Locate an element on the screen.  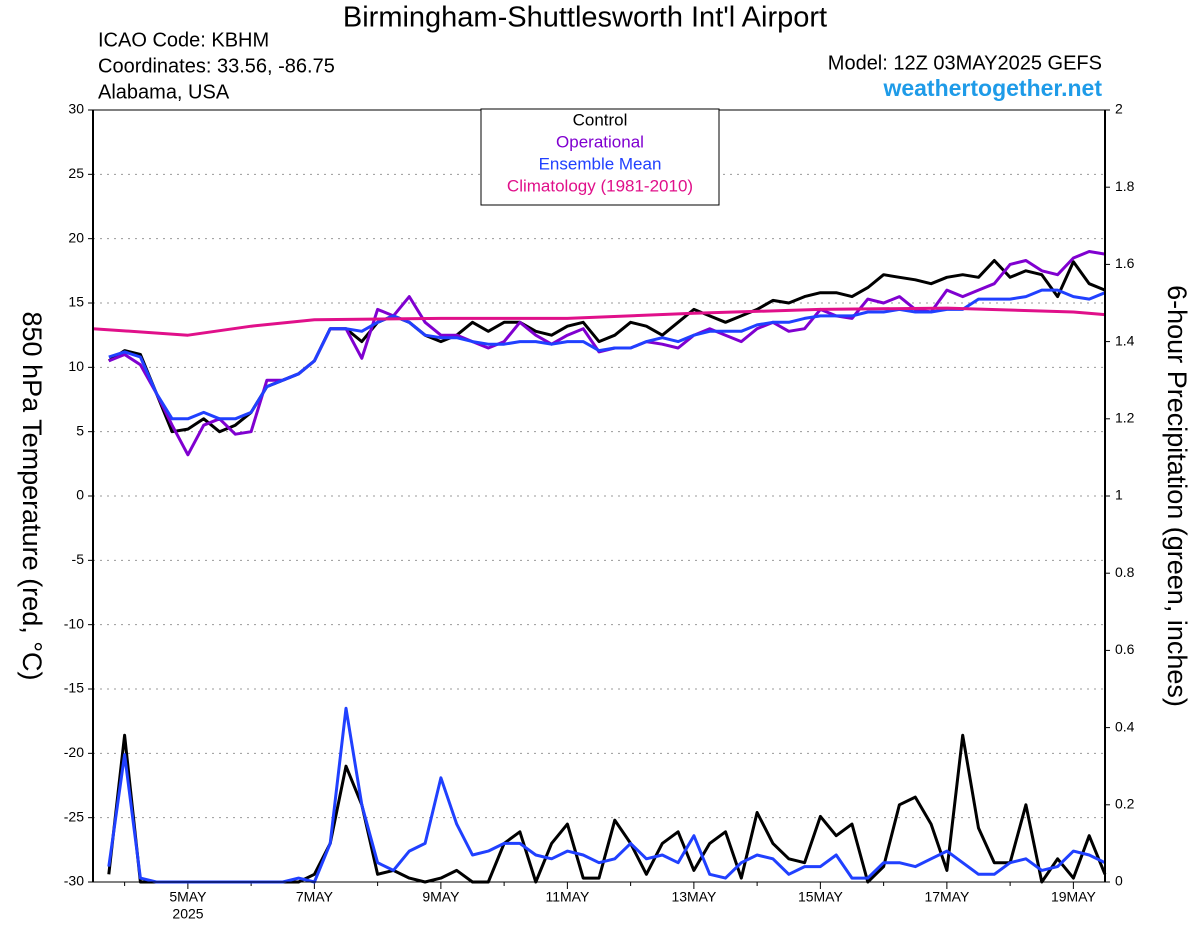
y-tick-label: 30 is located at coordinates (76, 109).